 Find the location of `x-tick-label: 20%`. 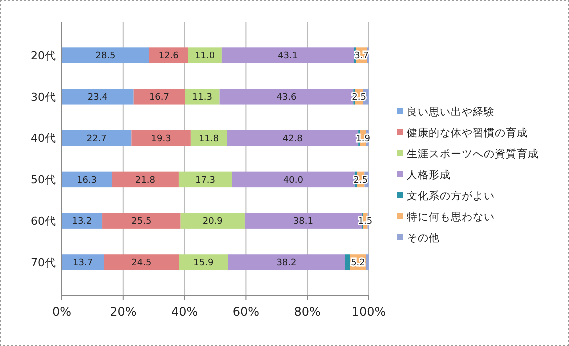

x-tick-label: 20% is located at coordinates (123, 312).